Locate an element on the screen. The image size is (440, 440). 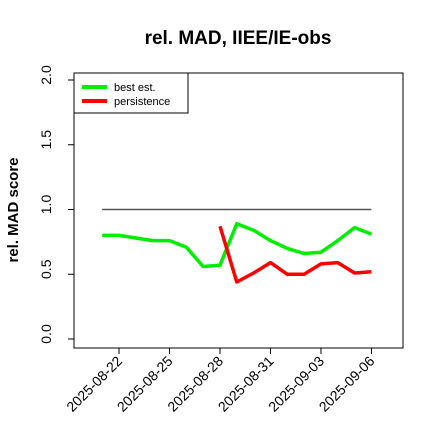
y-axis: 0.0 0.5 1.0 1.5 2.0 is located at coordinates (56, 204).